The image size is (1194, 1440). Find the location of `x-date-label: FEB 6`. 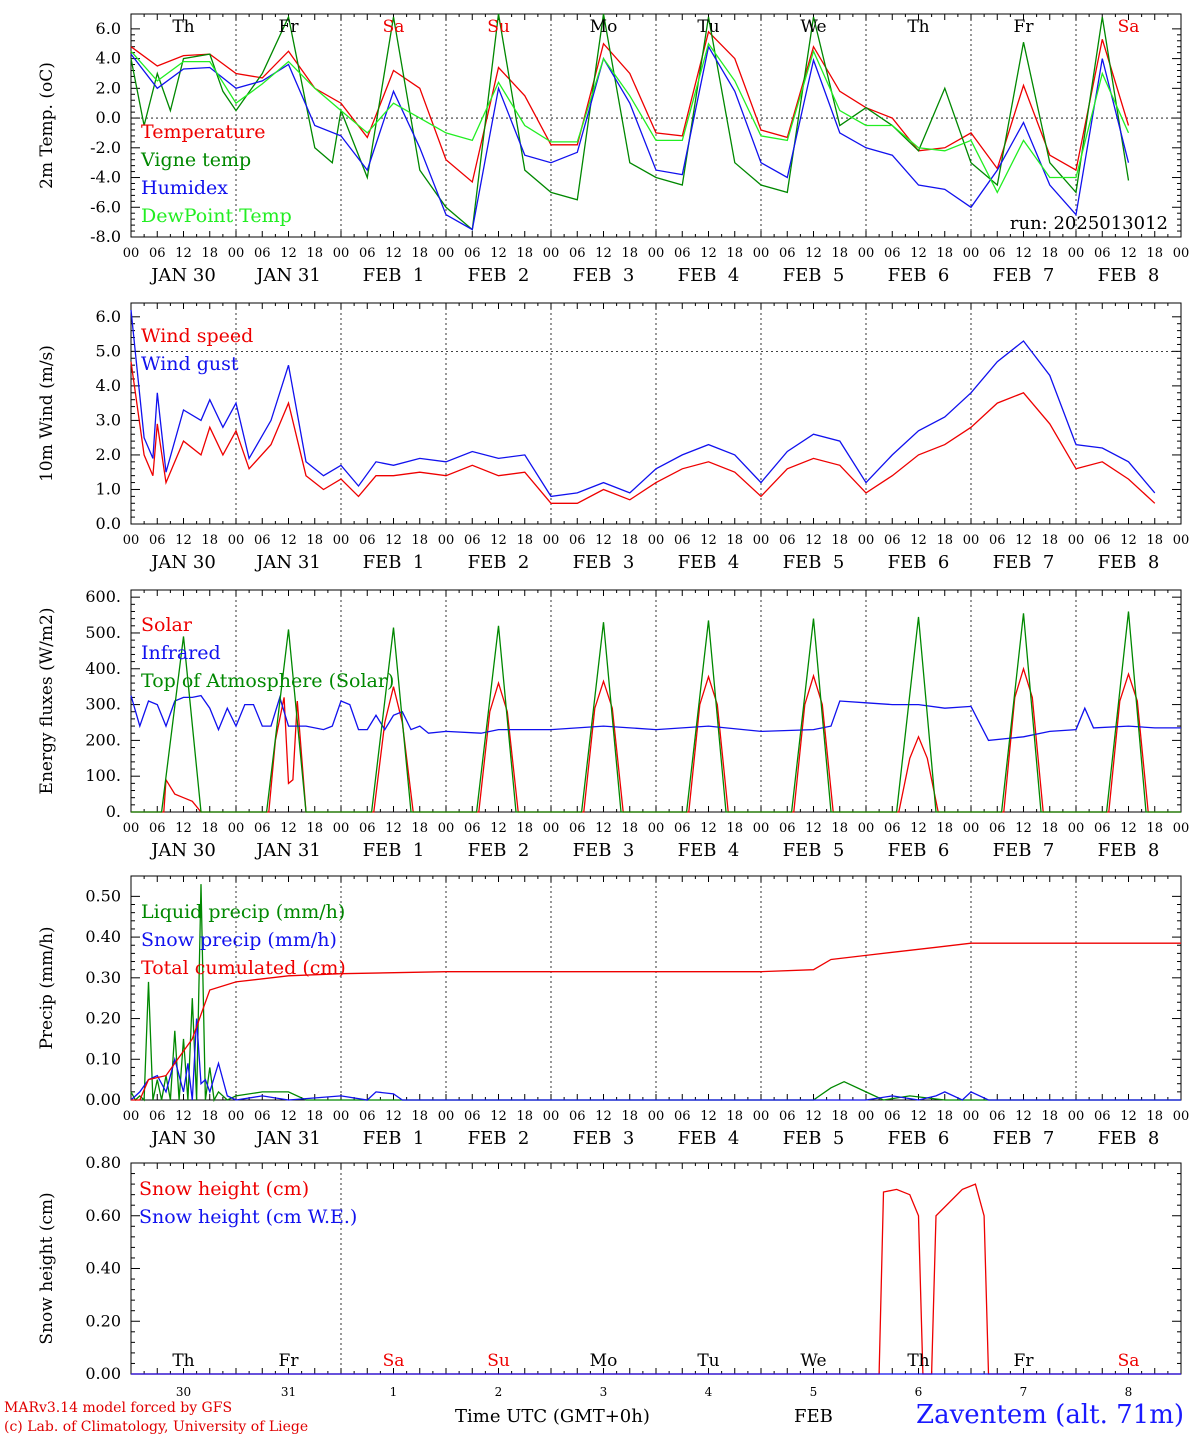

x-date-label: FEB 6 is located at coordinates (919, 275).